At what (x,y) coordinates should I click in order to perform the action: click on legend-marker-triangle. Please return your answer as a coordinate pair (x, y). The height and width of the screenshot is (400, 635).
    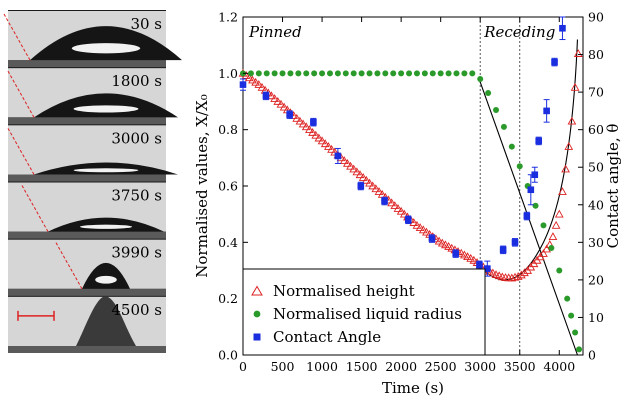
    Looking at the image, I should click on (257, 290).